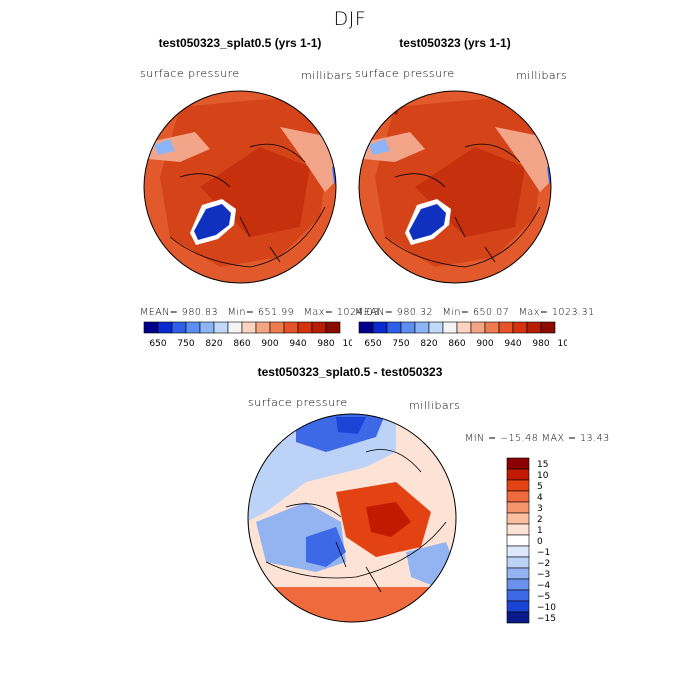 The width and height of the screenshot is (700, 700). What do you see at coordinates (405, 73) in the screenshot?
I see `panel-2-variable-label: surface pressure` at bounding box center [405, 73].